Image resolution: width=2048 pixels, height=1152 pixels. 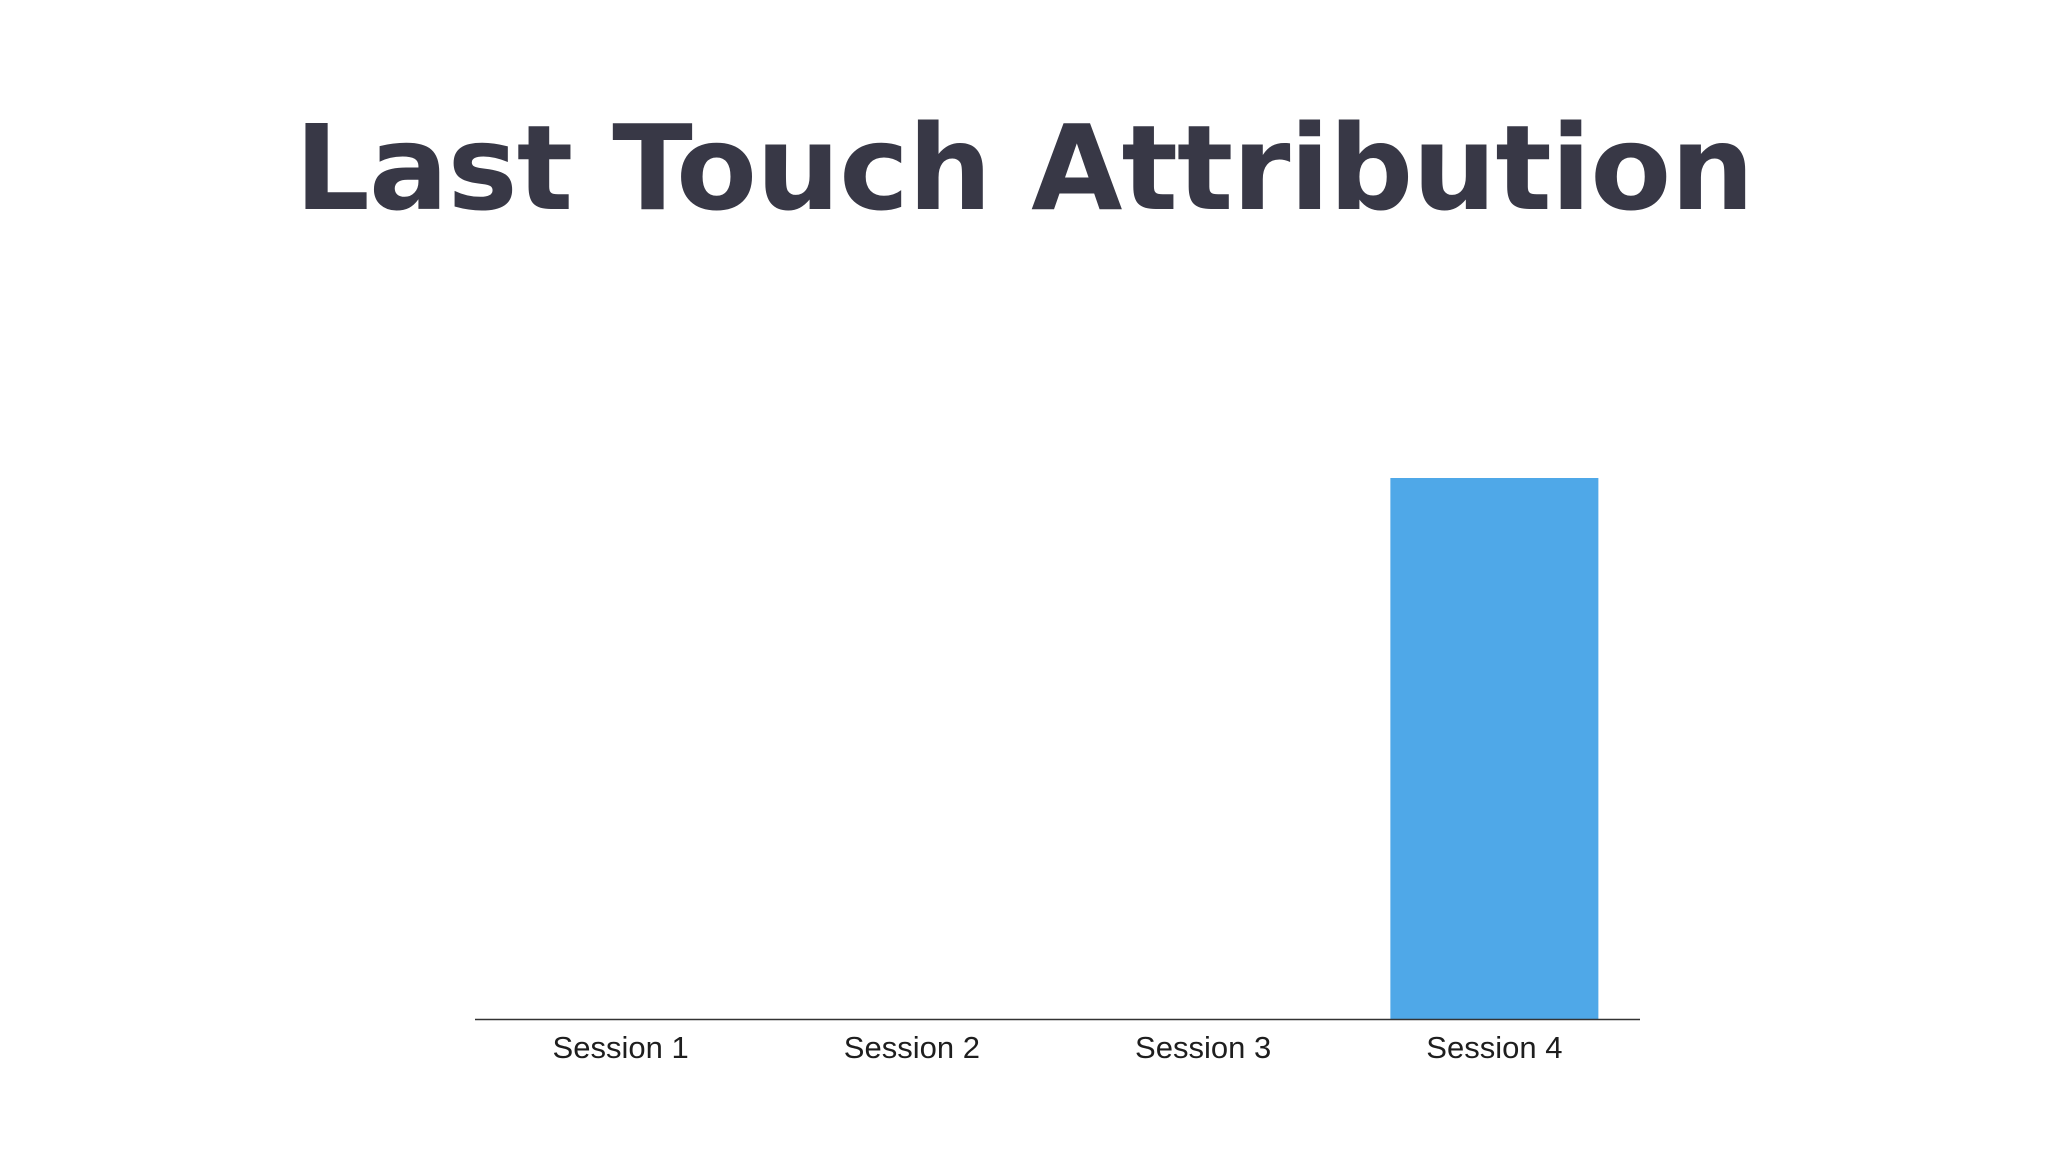 I want to click on tick-label-session-1: Session 1, so click(x=621, y=1047).